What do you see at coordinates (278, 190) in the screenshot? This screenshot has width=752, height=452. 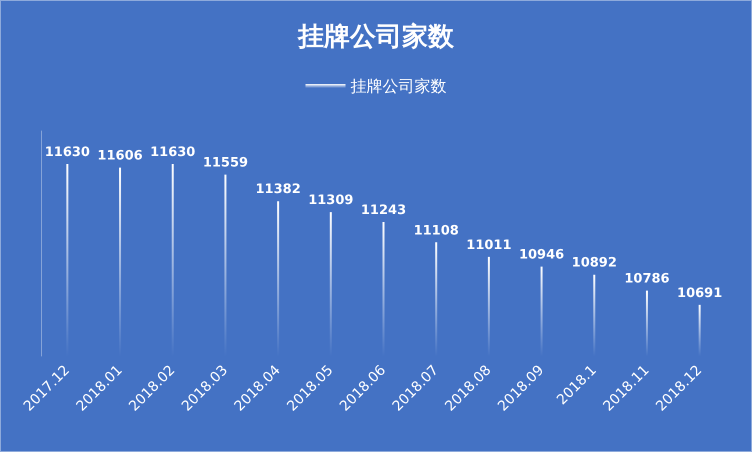 I see `data-label: 11382` at bounding box center [278, 190].